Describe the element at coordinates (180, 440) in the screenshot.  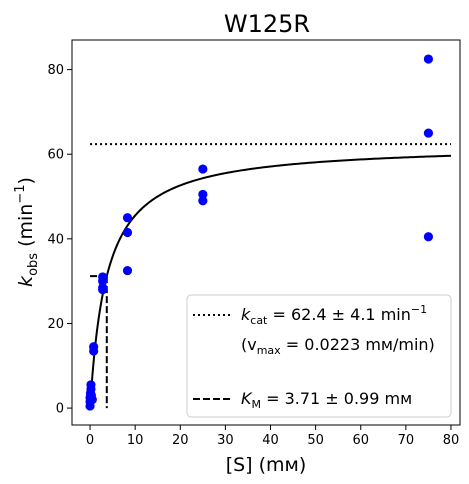
I see `x-tick-label: 20` at that location.